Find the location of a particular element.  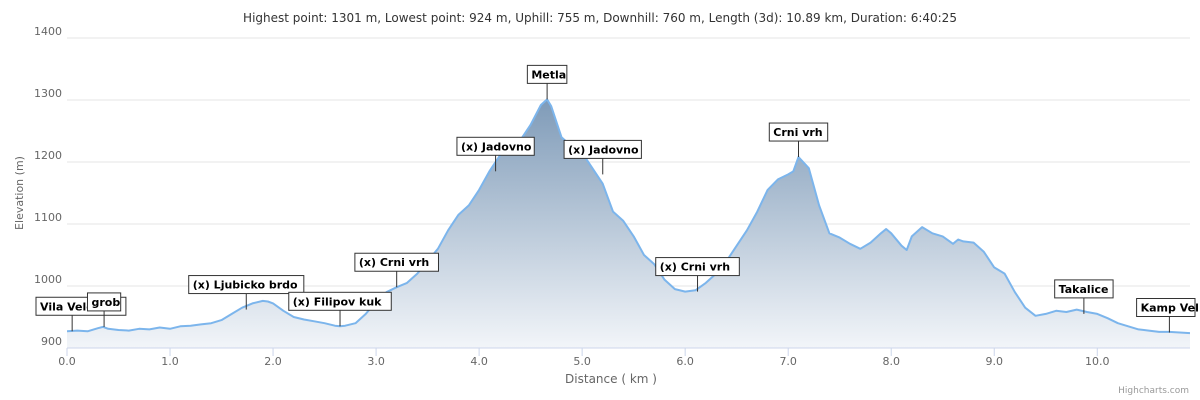

x-tick-label: 5.0 is located at coordinates (582, 361).